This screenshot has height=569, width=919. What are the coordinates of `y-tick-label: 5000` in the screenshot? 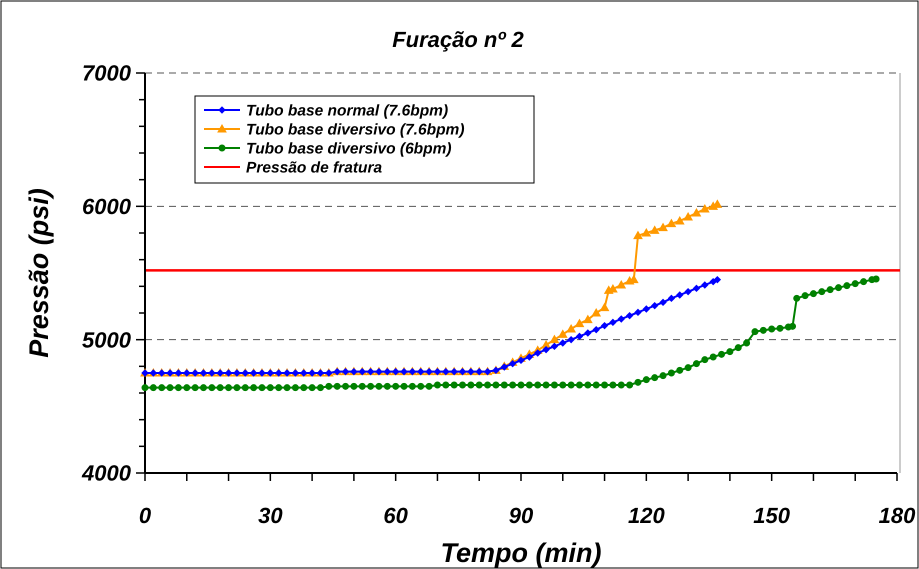 It's located at (107, 339).